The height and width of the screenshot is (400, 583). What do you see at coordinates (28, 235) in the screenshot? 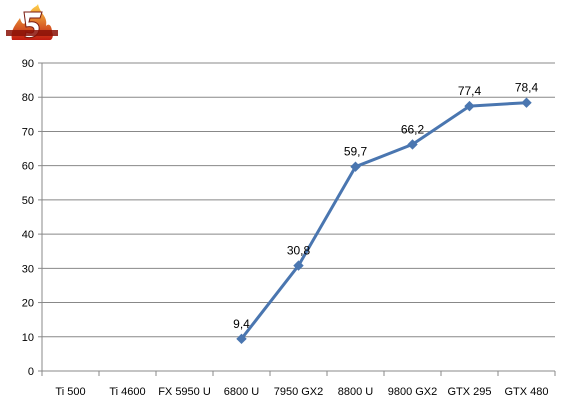
I see `y-tick-label: 40` at bounding box center [28, 235].